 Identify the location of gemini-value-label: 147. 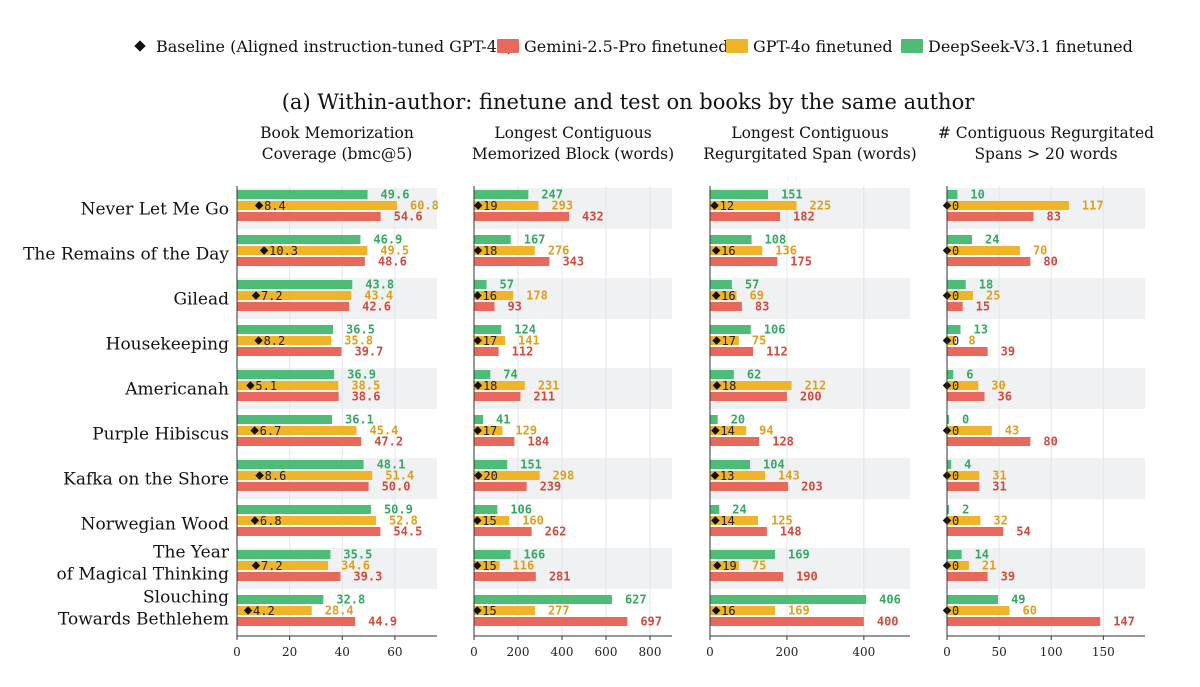
(1124, 622).